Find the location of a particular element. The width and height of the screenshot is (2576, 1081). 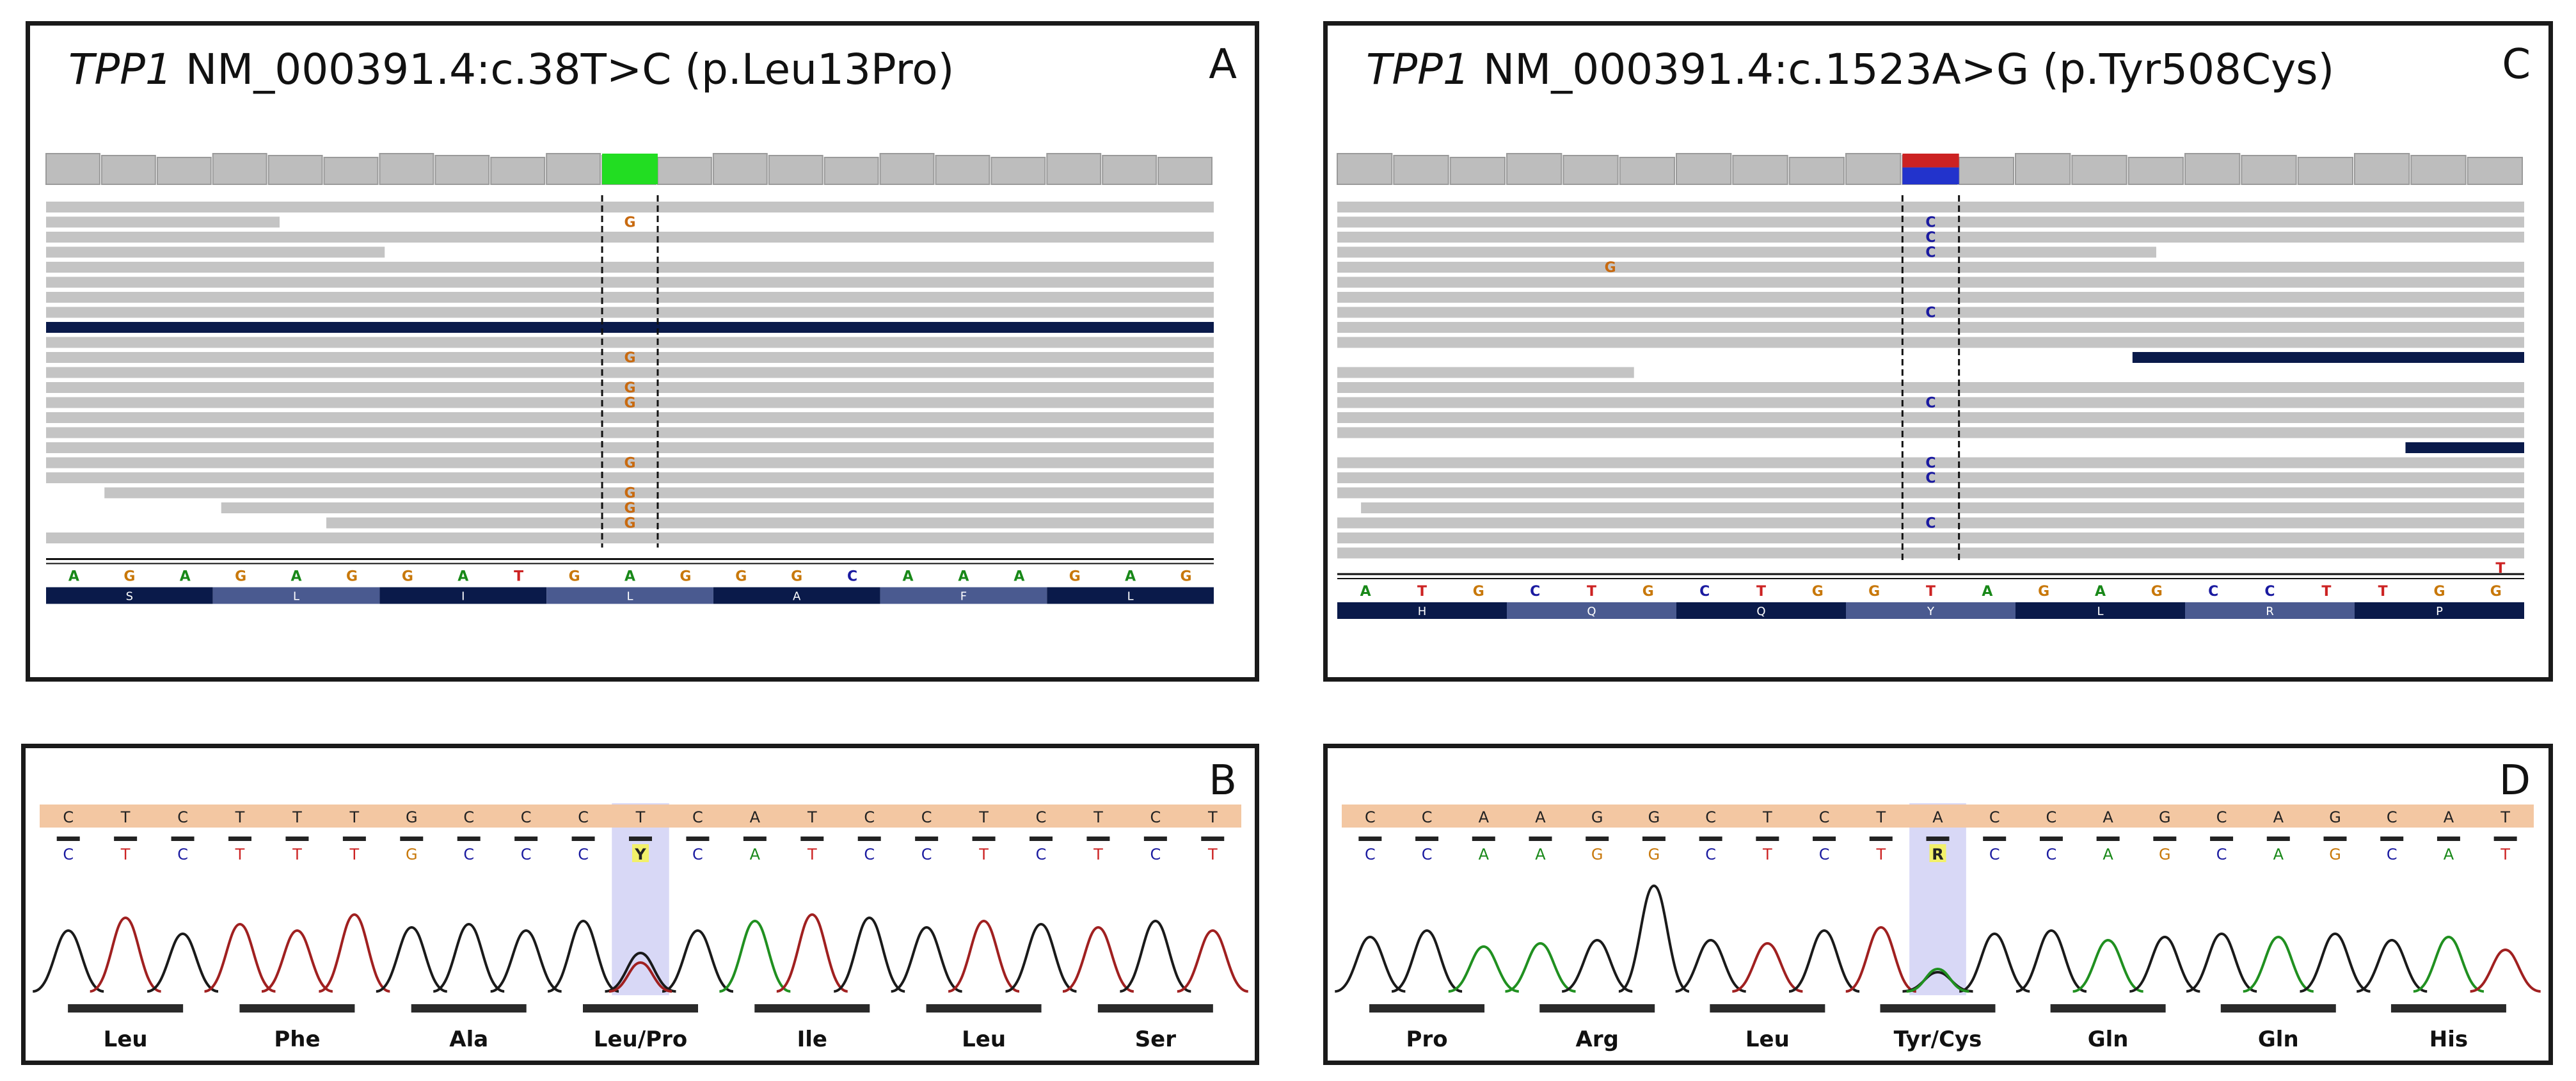

called-base: G is located at coordinates (1654, 854).